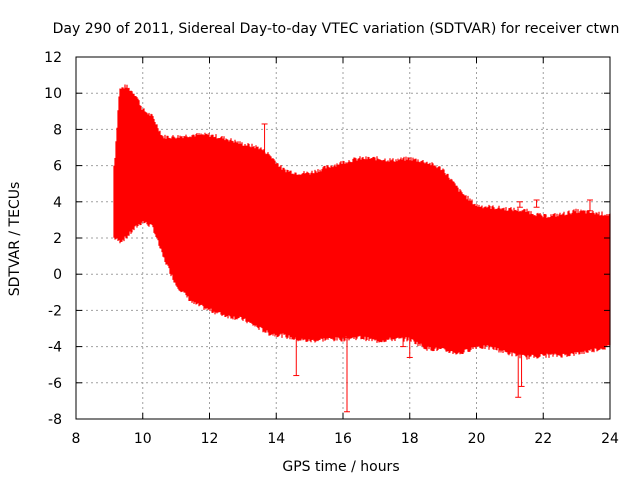  Describe the element at coordinates (53, 94) in the screenshot. I see `y-tick-label: 10` at that location.